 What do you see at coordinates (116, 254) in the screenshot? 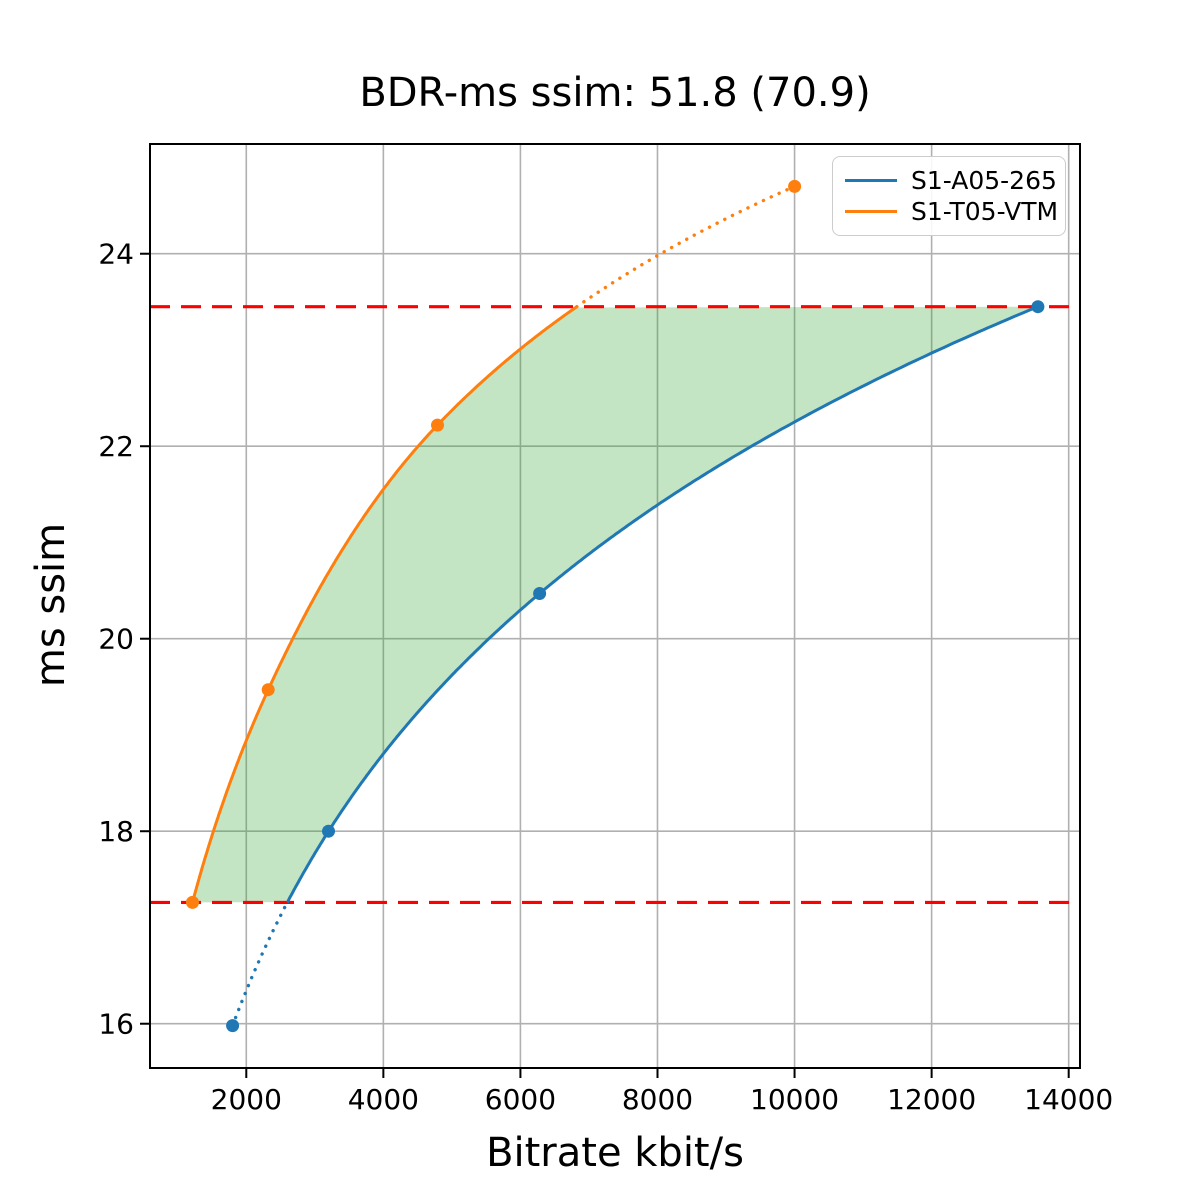
I see `y-tick-label: 24` at bounding box center [116, 254].